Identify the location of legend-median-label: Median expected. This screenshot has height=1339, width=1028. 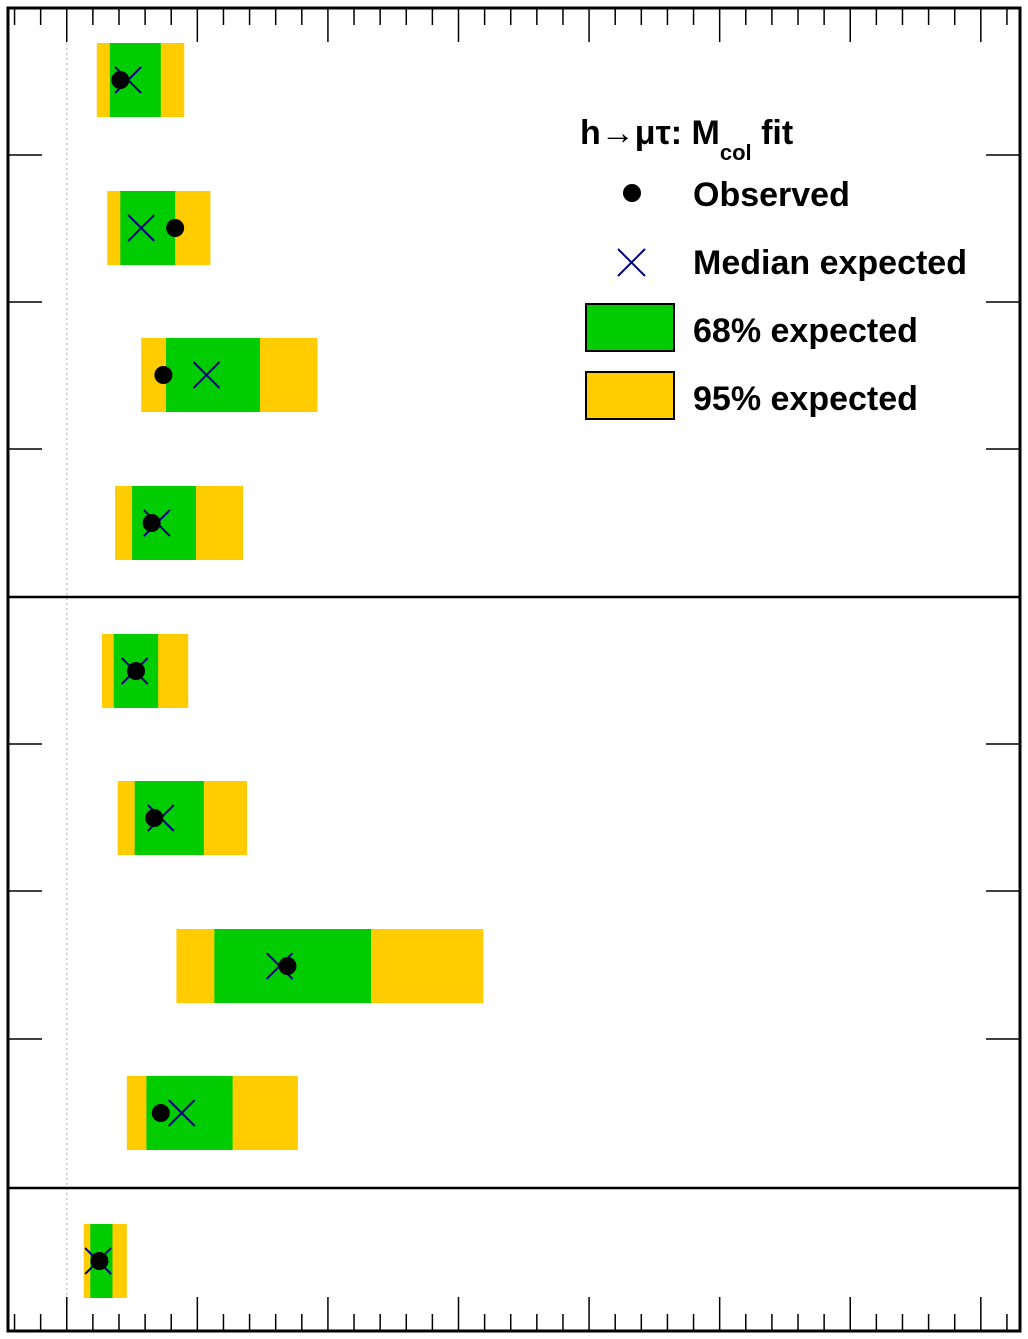
(830, 263).